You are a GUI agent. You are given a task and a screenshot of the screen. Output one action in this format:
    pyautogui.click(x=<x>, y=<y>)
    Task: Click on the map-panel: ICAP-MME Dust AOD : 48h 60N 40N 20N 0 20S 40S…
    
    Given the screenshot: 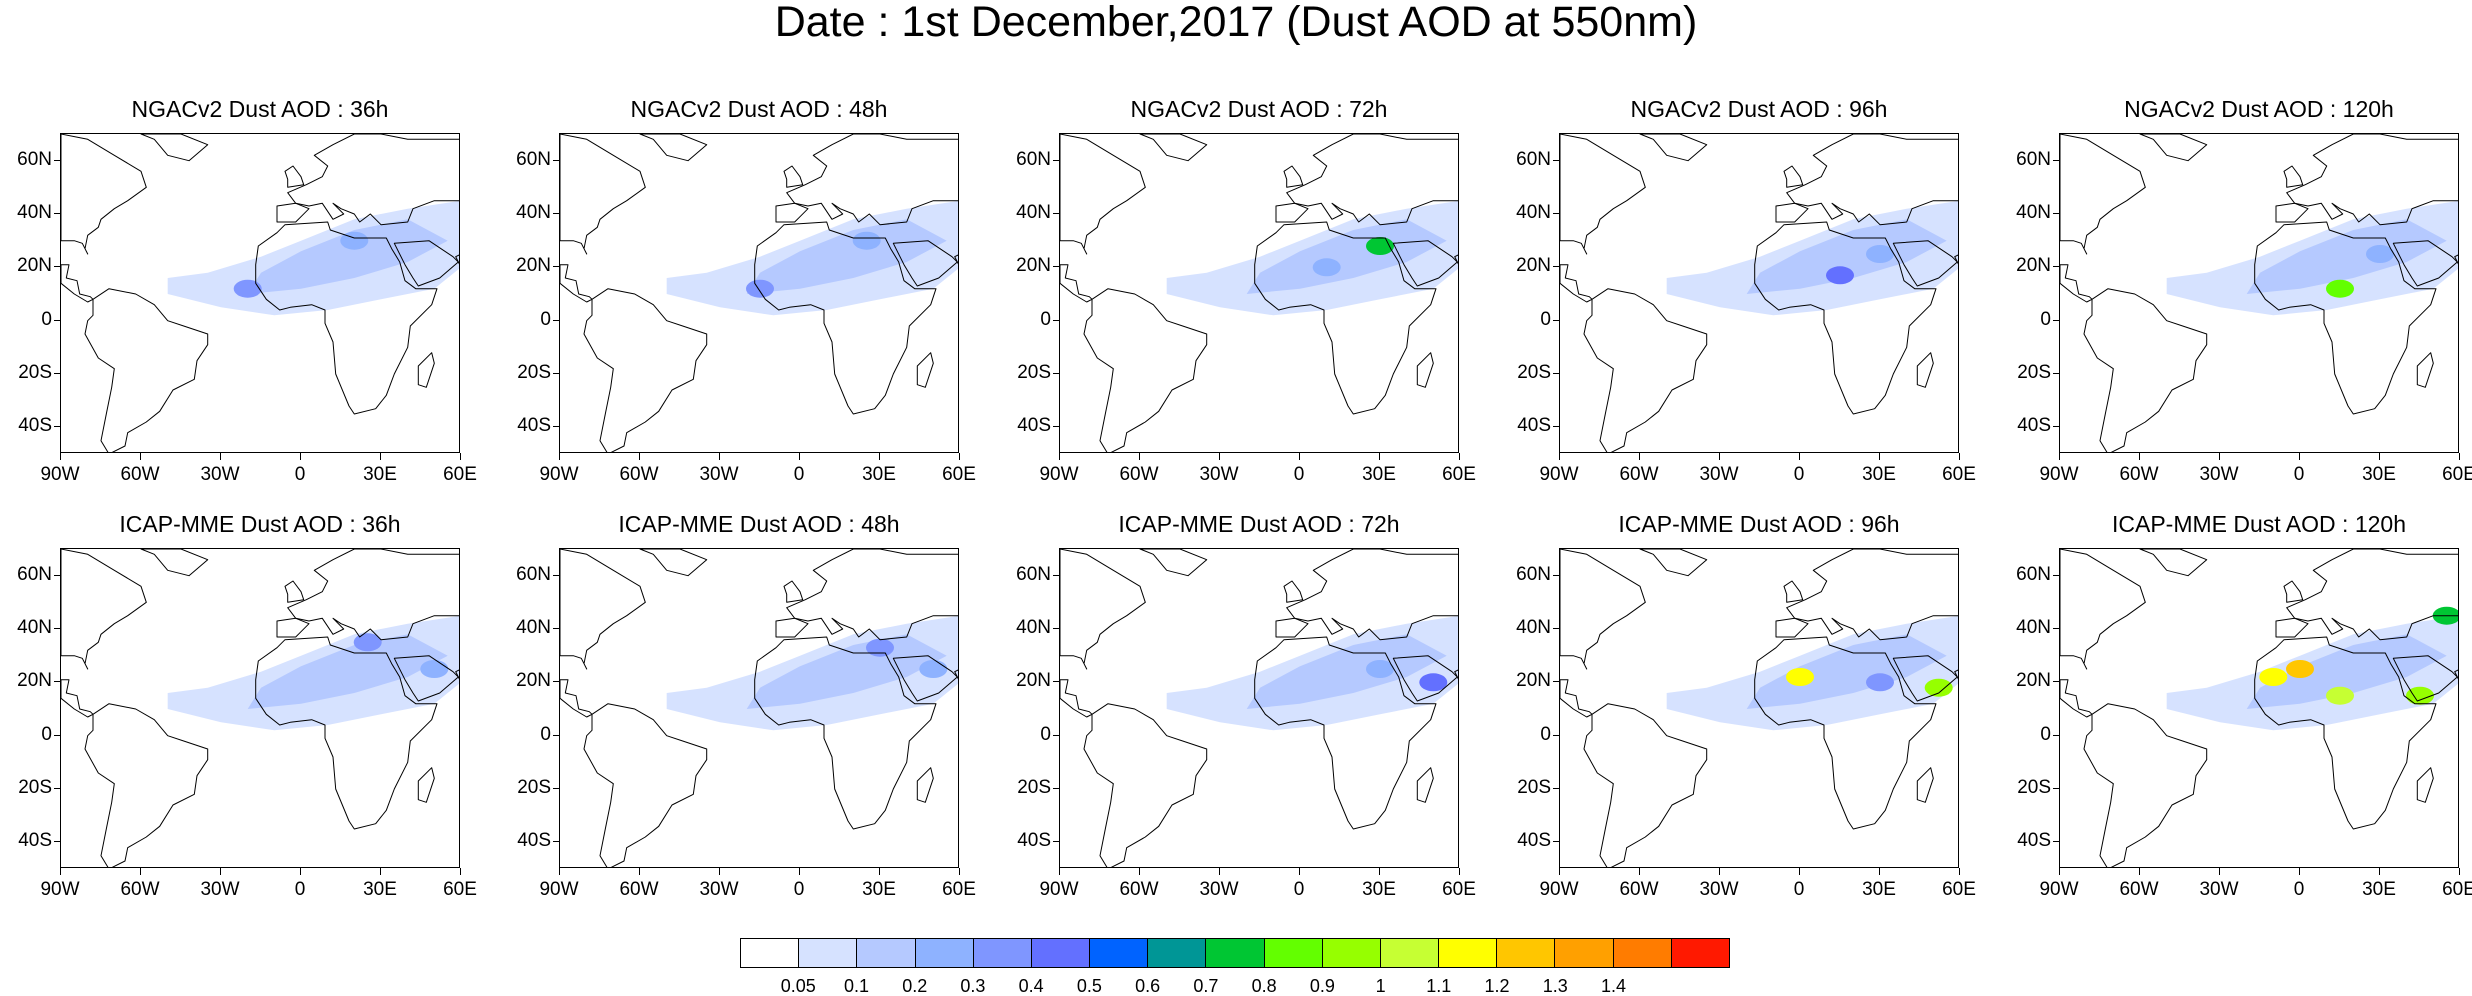 What is the action you would take?
    pyautogui.click(x=746, y=705)
    